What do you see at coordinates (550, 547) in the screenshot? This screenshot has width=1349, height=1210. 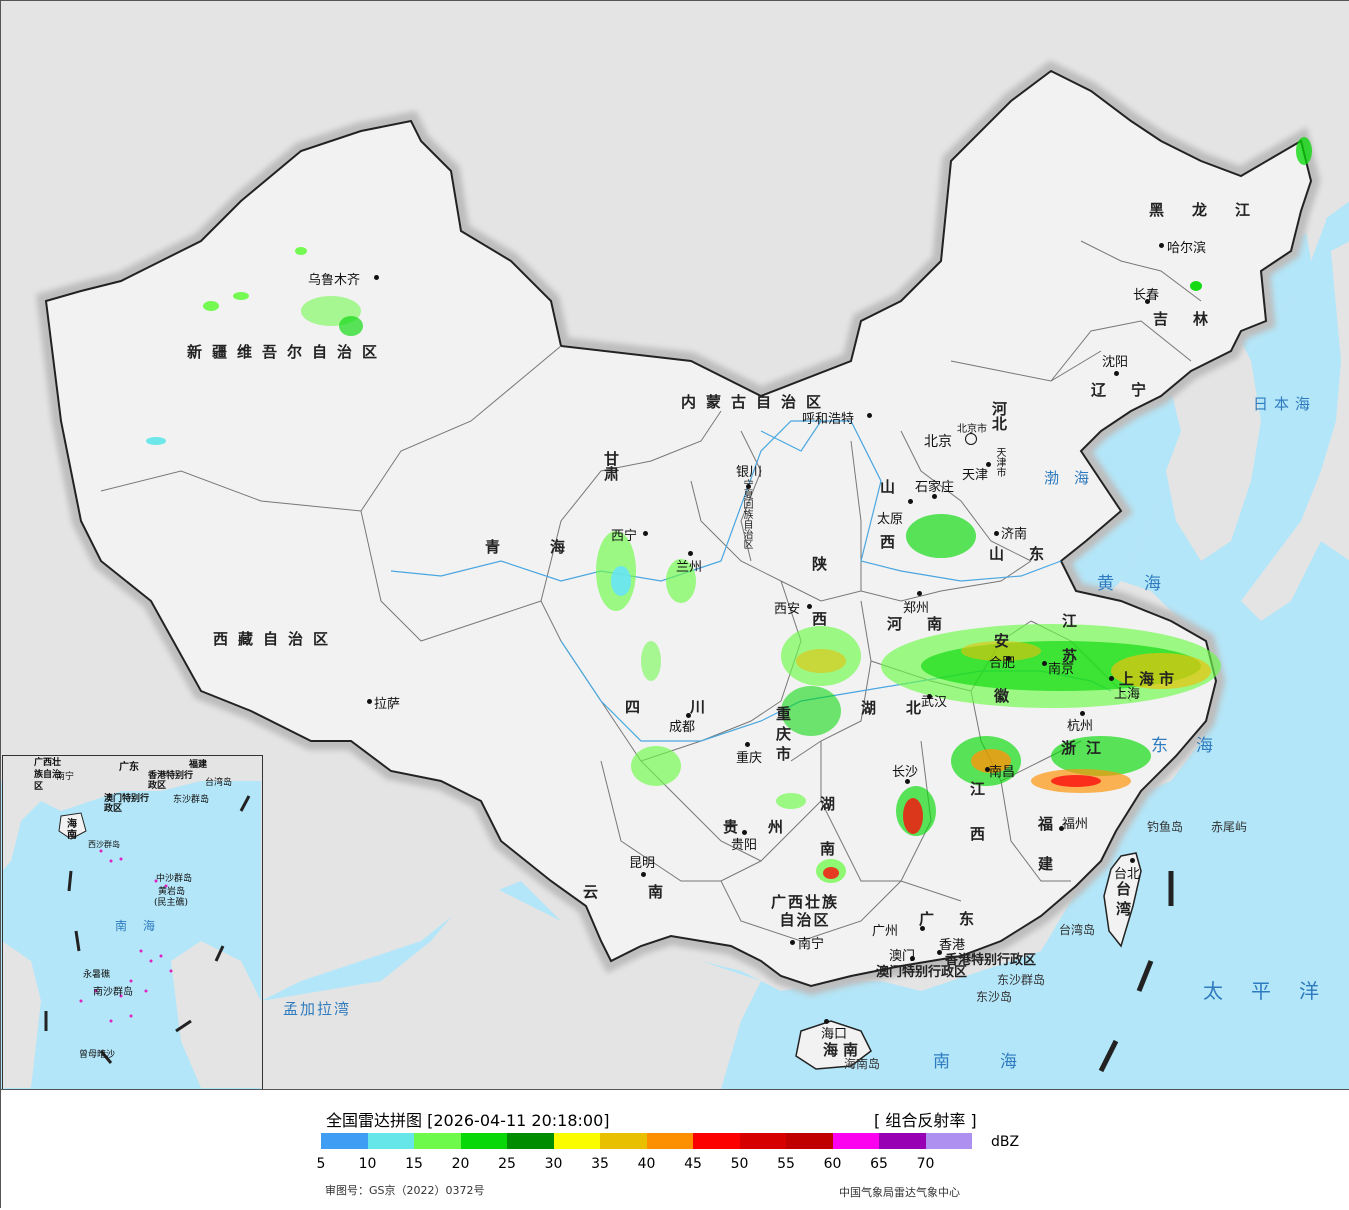 I see `label-qinghai: 青海` at bounding box center [550, 547].